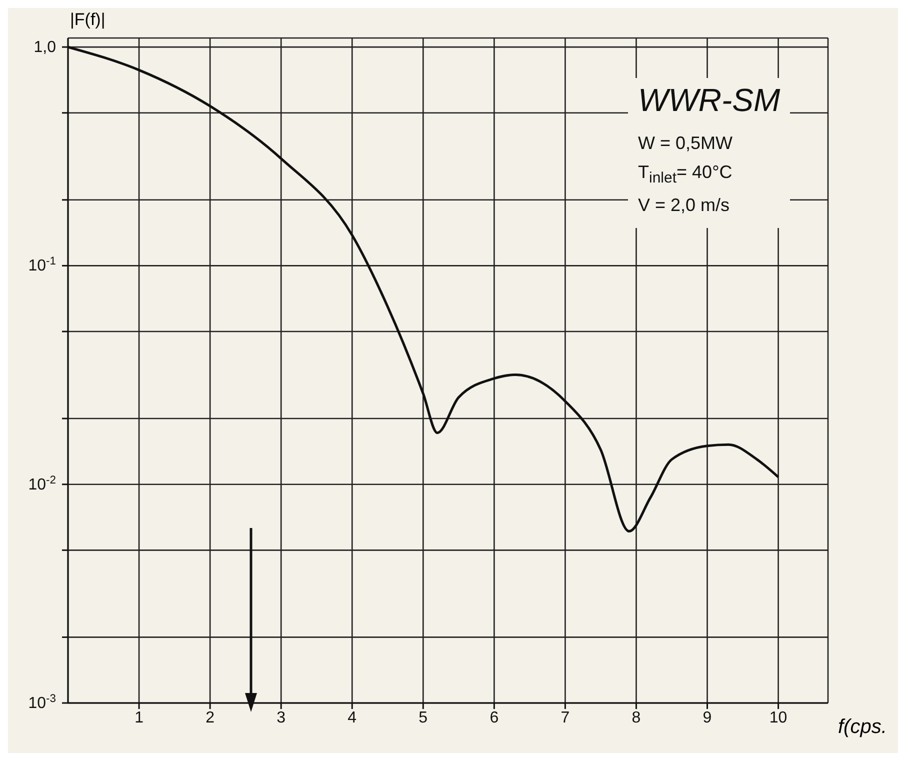 The image size is (908, 767). I want to click on annotation: W = 0,5MW, so click(686, 143).